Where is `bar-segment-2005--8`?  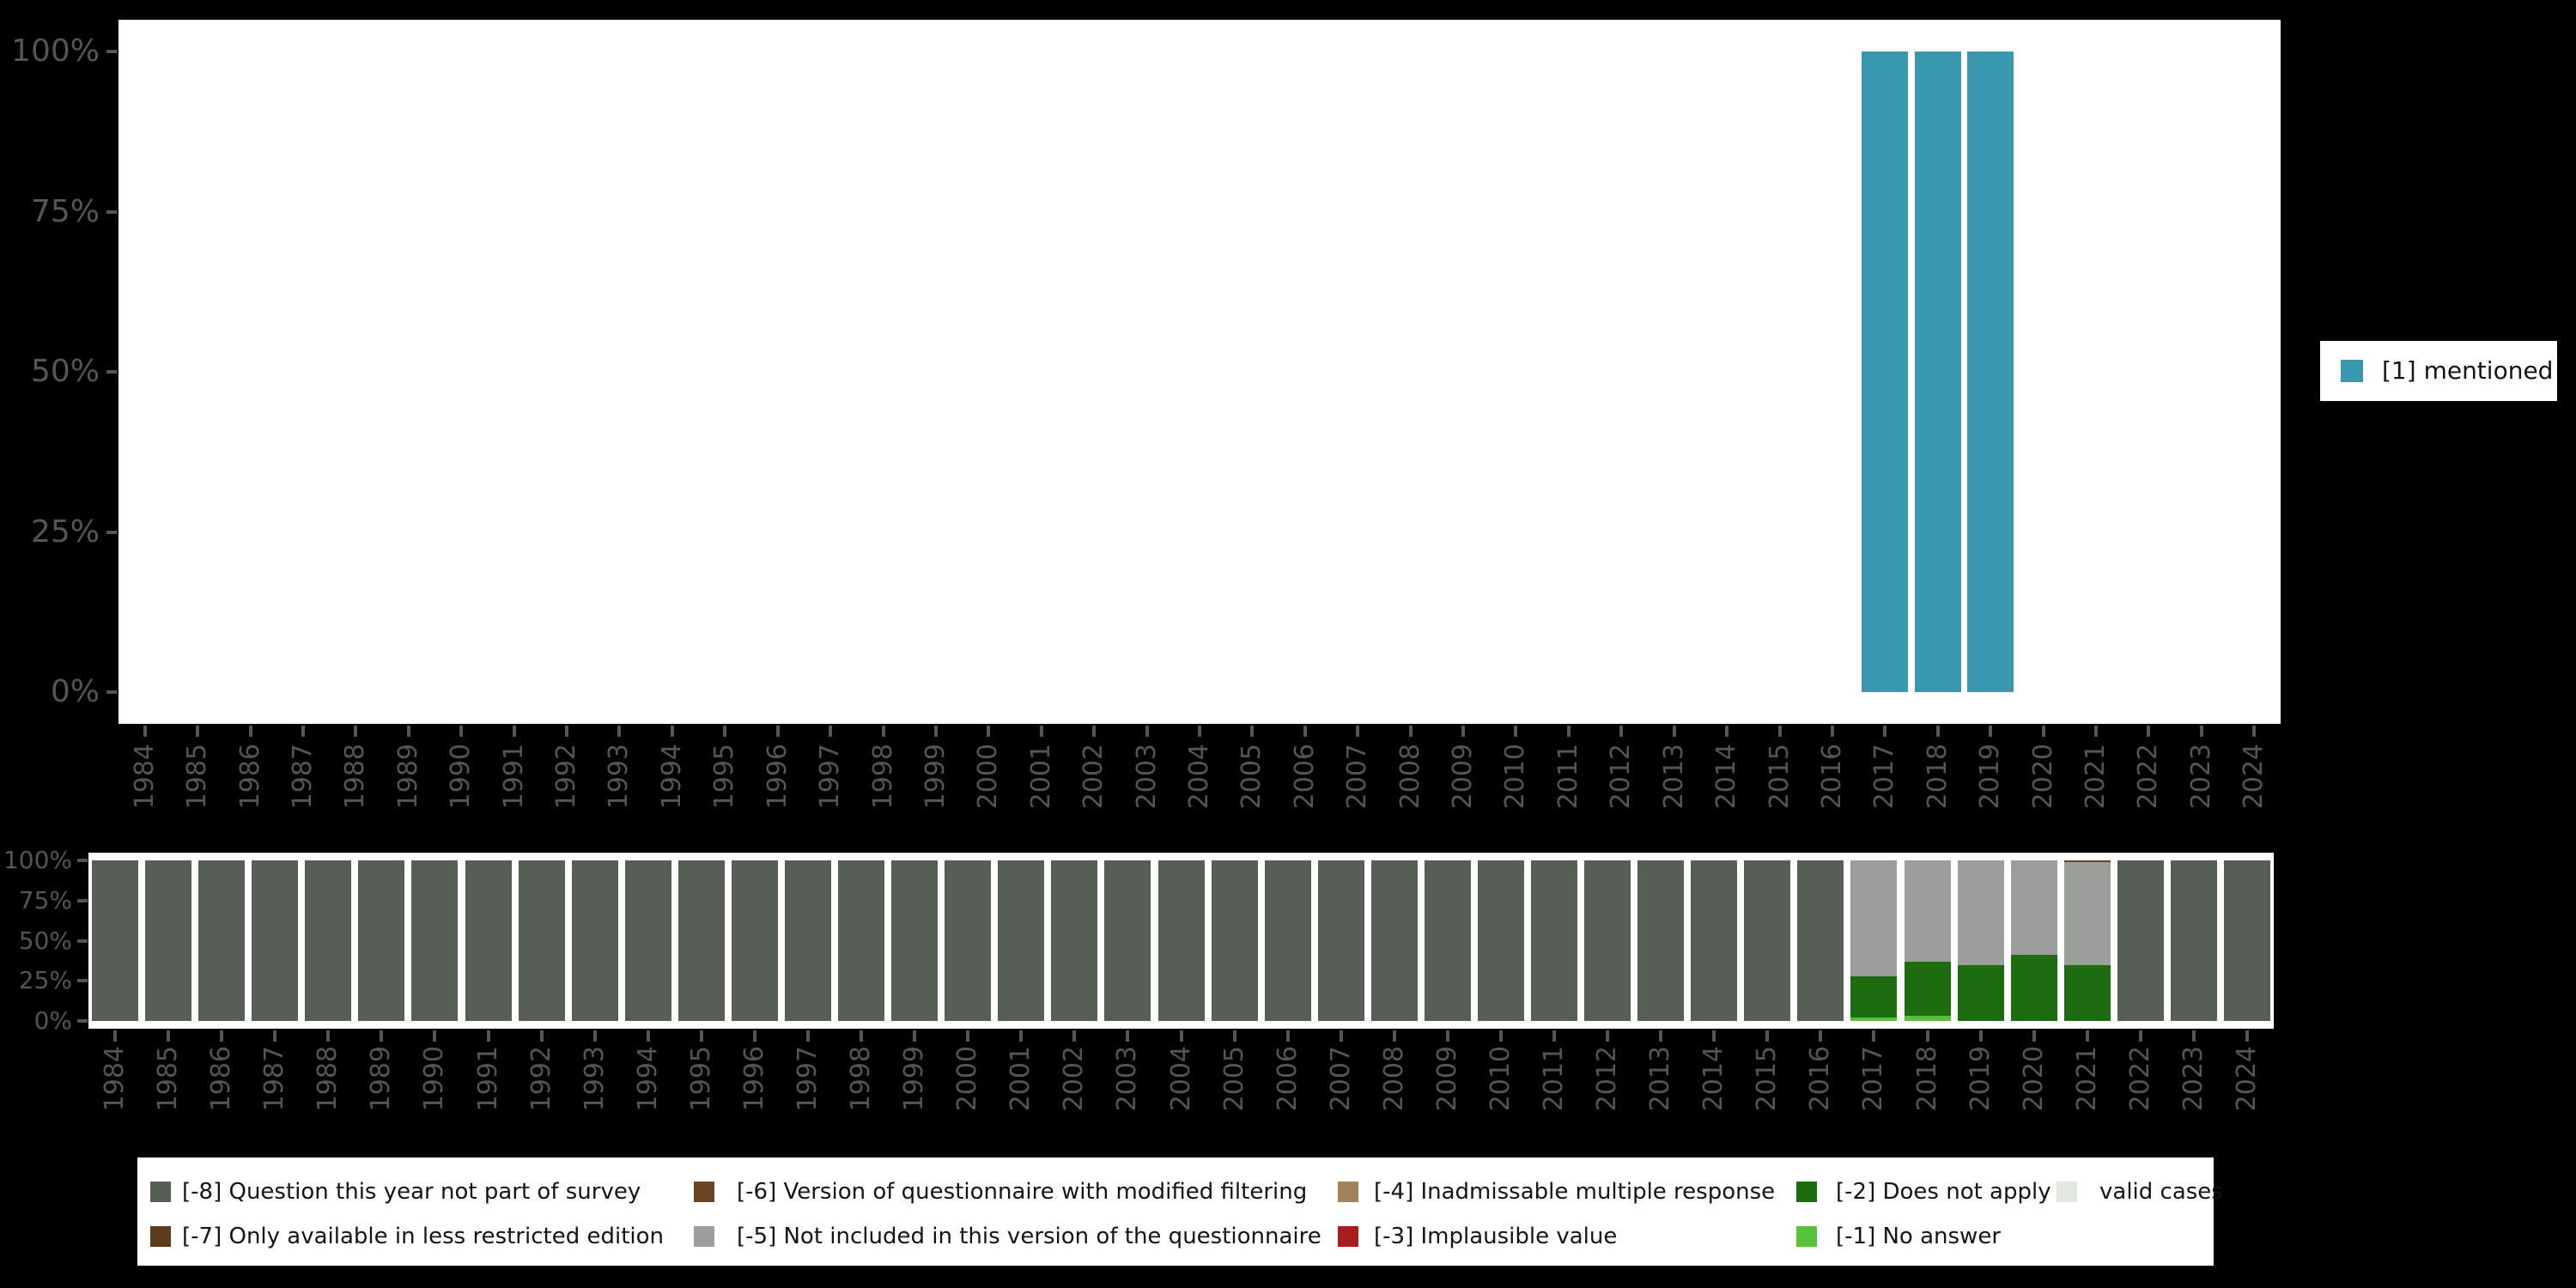
bar-segment-2005--8 is located at coordinates (1235, 940).